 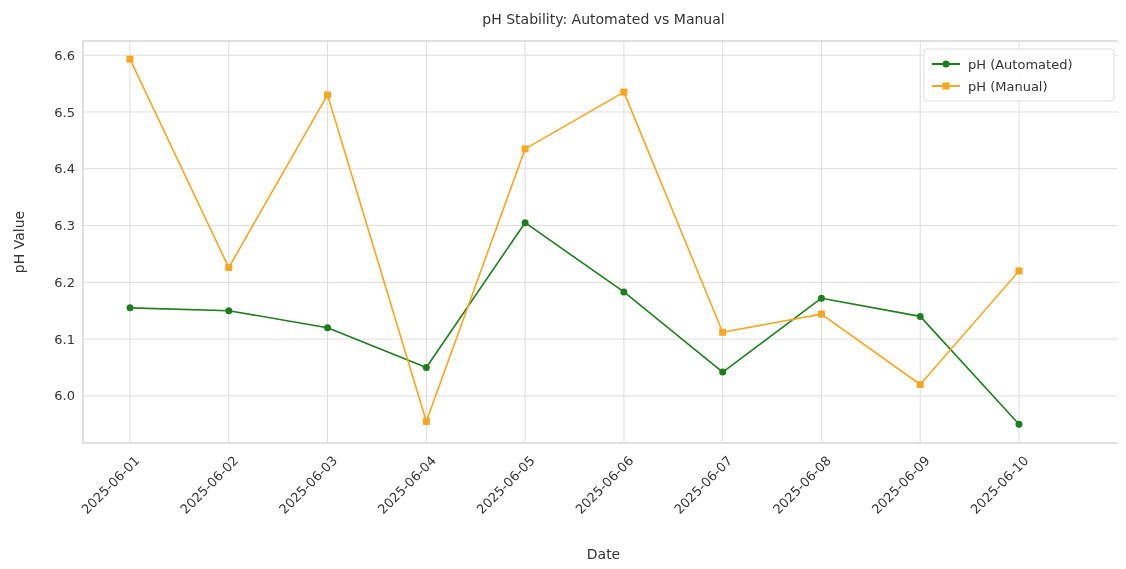 What do you see at coordinates (64, 226) in the screenshot?
I see `y-tick-label: 6.3` at bounding box center [64, 226].